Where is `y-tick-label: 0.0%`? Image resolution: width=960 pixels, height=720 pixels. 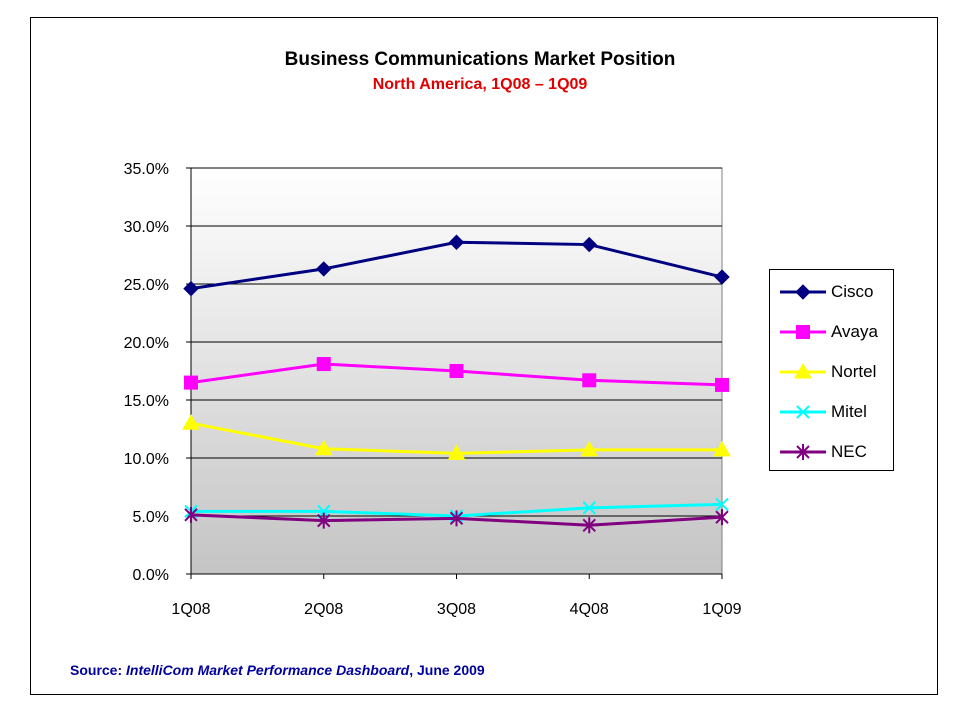 y-tick-label: 0.0% is located at coordinates (151, 575).